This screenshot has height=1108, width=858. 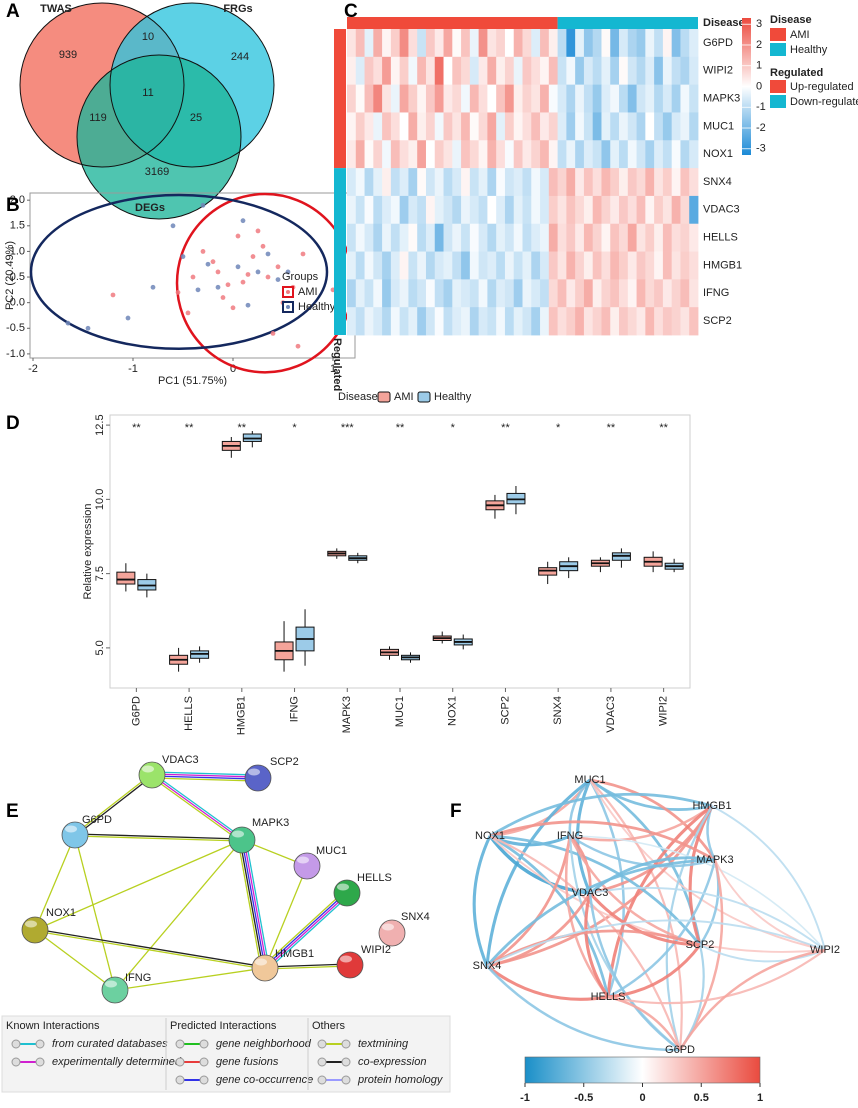 What do you see at coordinates (159, 137) in the screenshot?
I see `venn-set` at bounding box center [159, 137].